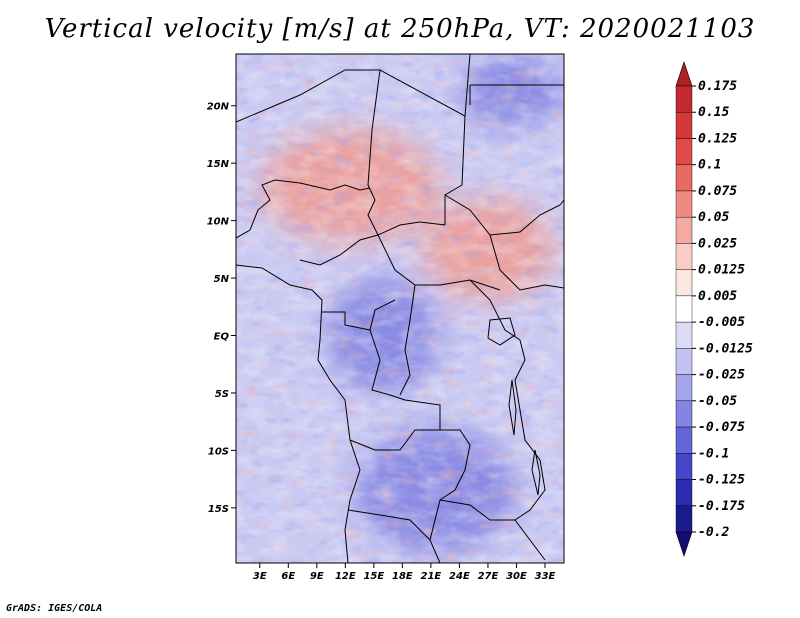 The height and width of the screenshot is (618, 800). Describe the element at coordinates (501, 331) in the screenshot. I see `border-lake-victoria` at that location.